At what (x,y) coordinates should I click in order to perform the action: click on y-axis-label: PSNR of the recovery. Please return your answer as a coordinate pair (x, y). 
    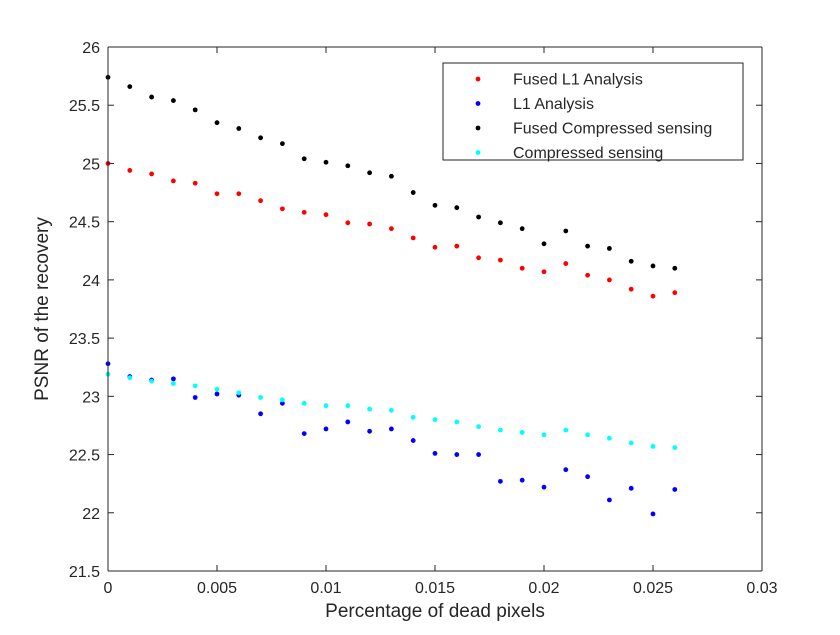
    Looking at the image, I should click on (42, 309).